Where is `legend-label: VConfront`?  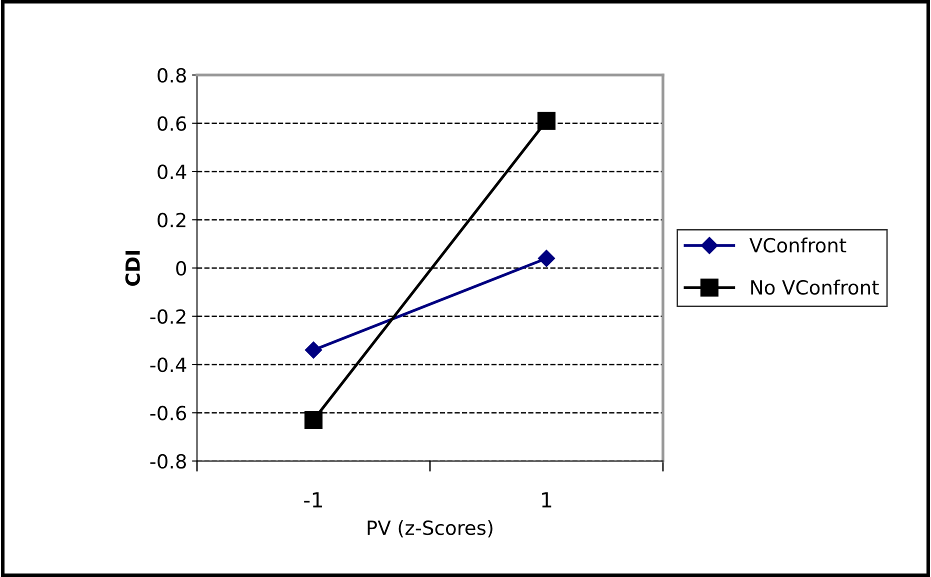 legend-label: VConfront is located at coordinates (797, 245).